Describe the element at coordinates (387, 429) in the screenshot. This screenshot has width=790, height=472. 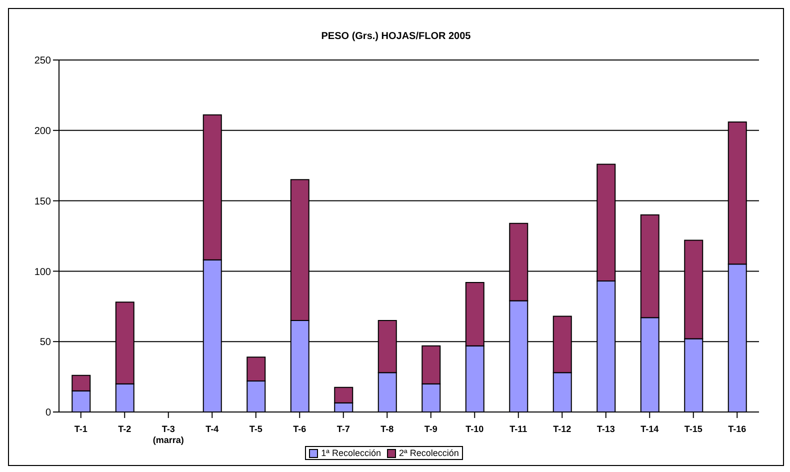
I see `x-tick-label: T-8` at that location.